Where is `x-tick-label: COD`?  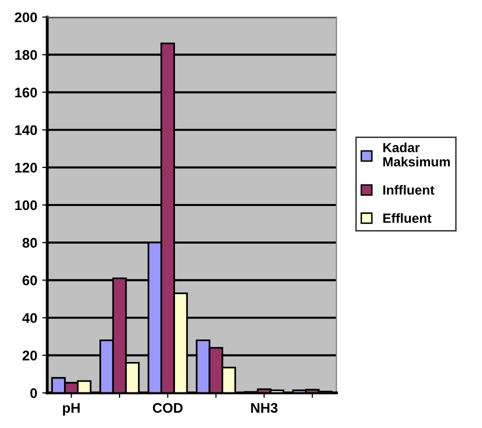 x-tick-label: COD is located at coordinates (167, 407).